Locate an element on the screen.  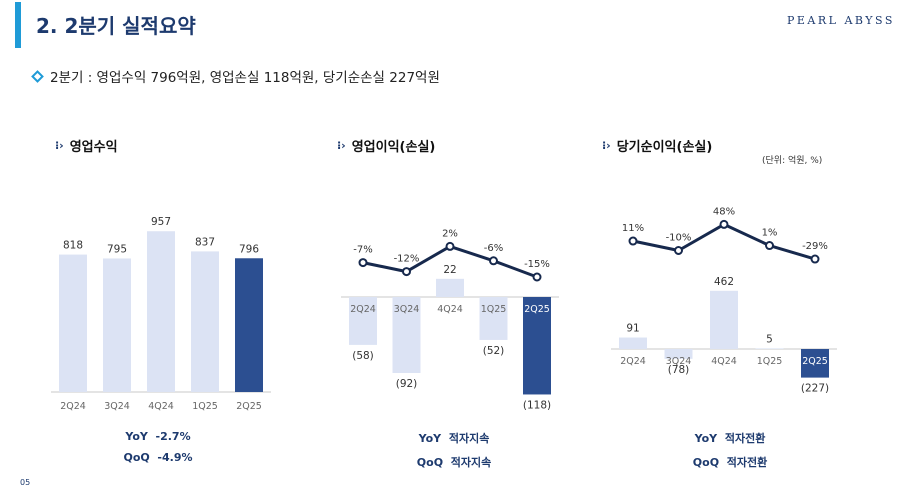
margin-label: -7% is located at coordinates (362, 250).